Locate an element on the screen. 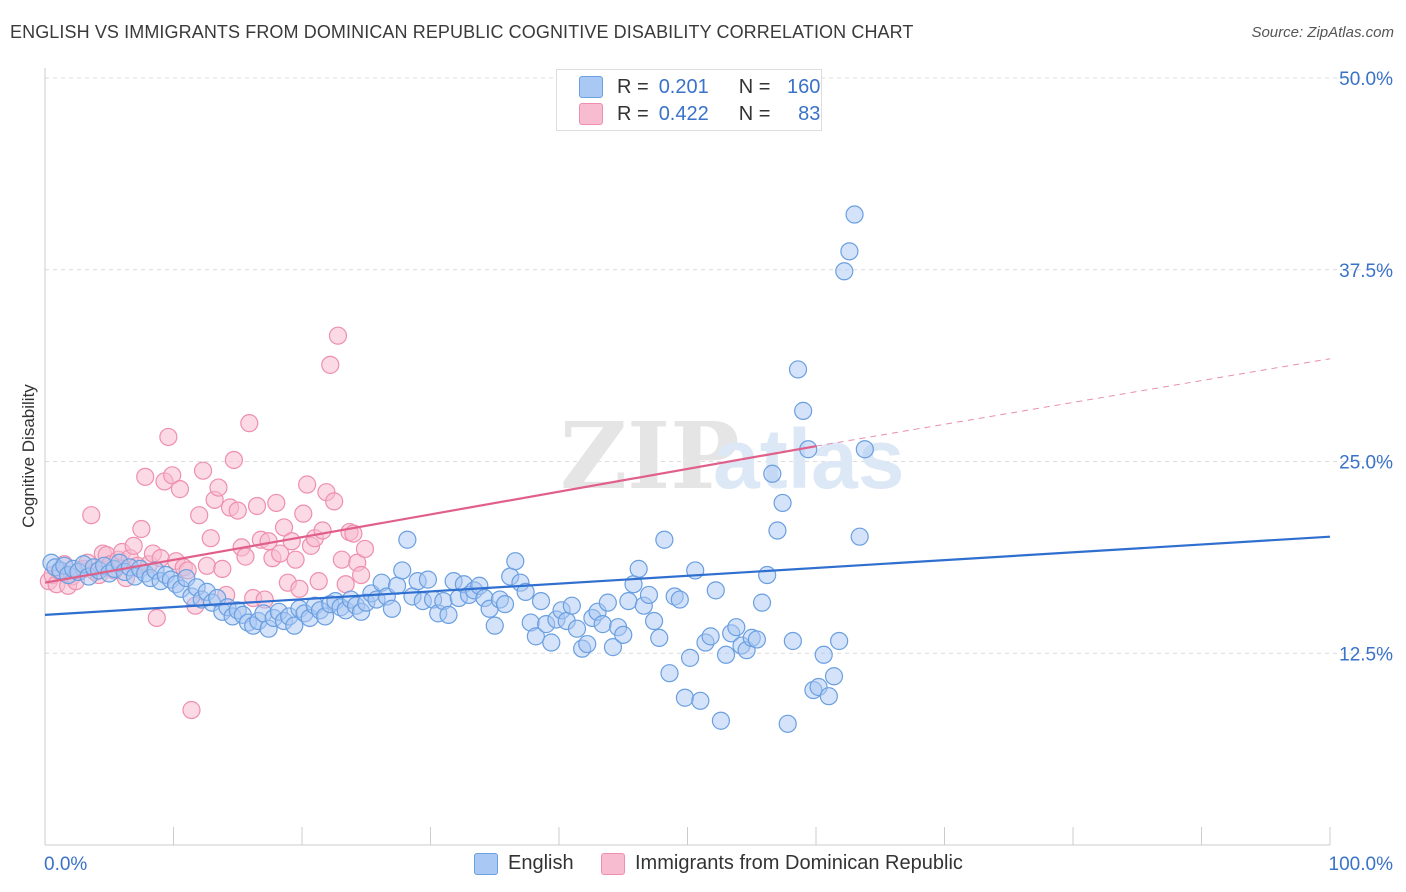  x-tick-labels: 0.0% 100.0% is located at coordinates (718, 864).